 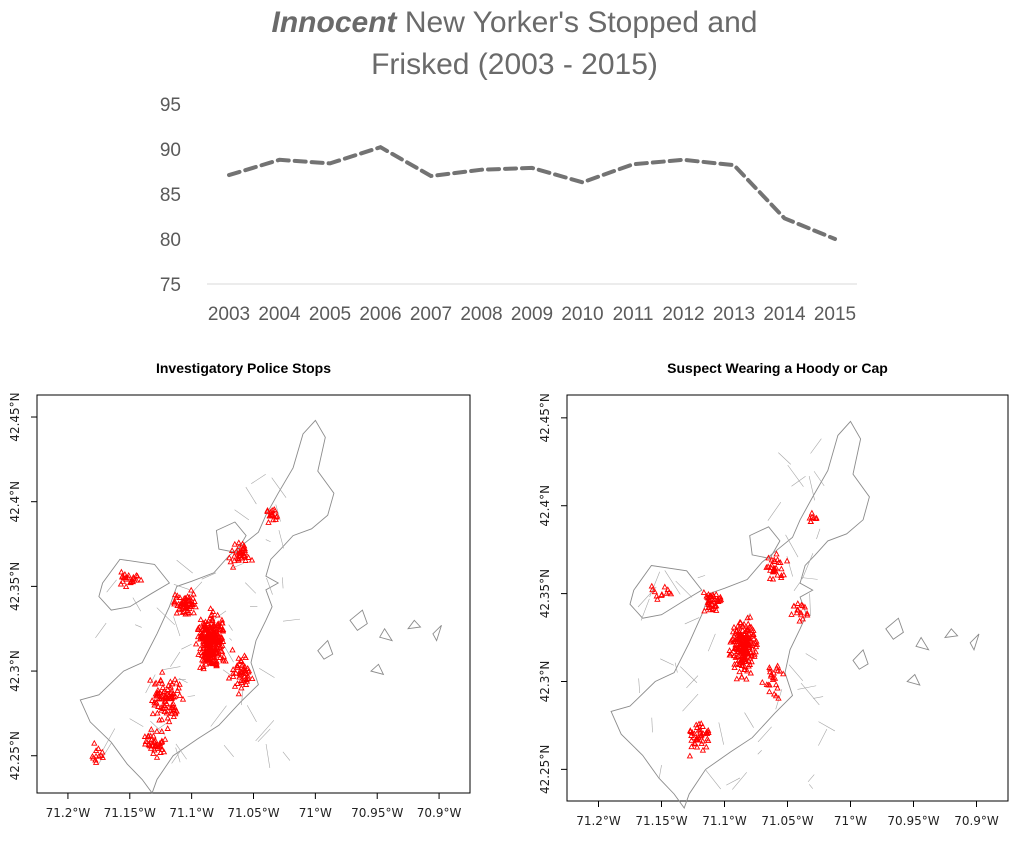 I want to click on y-tick-label: 95, so click(x=170, y=105).